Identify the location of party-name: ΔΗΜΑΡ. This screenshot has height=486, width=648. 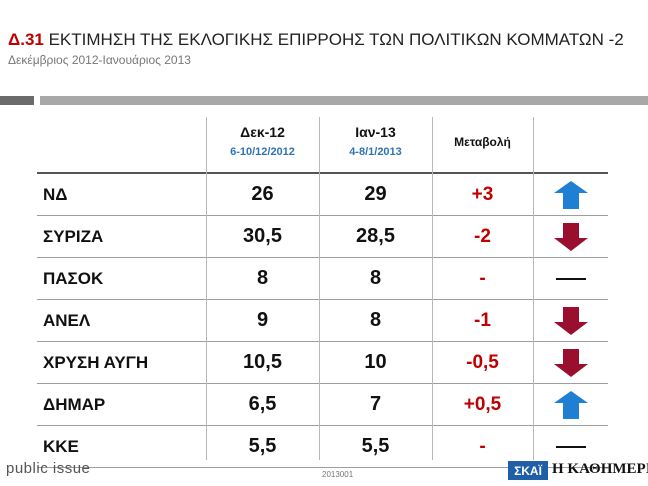
(74, 404).